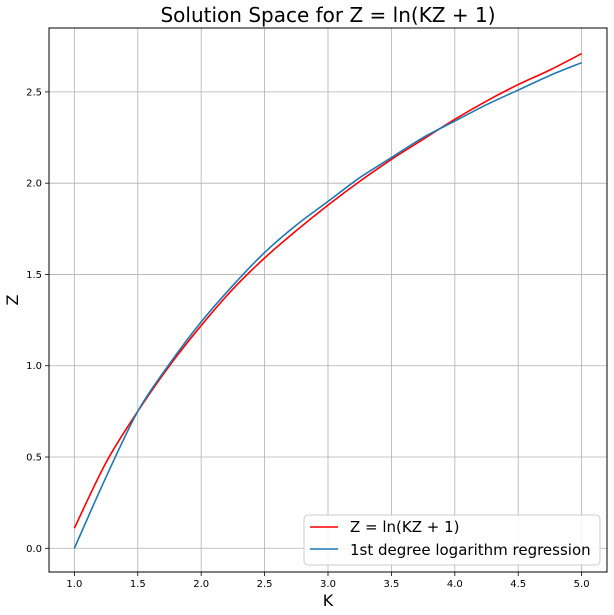  I want to click on x-axis: 1.0 1.5 2.0 2.5 3.0 3.5 4.0 4.5 5.0, so click(328, 581).